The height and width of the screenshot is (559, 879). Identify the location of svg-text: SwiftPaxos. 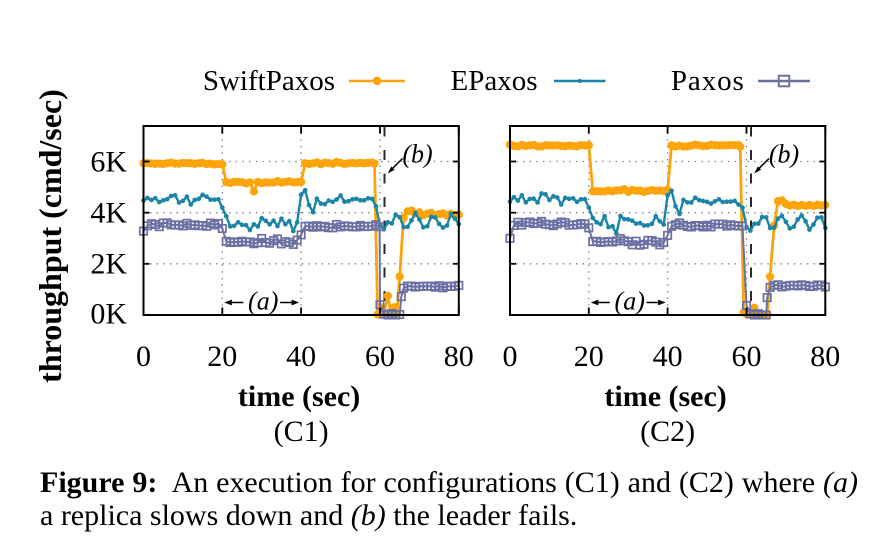
(269, 81).